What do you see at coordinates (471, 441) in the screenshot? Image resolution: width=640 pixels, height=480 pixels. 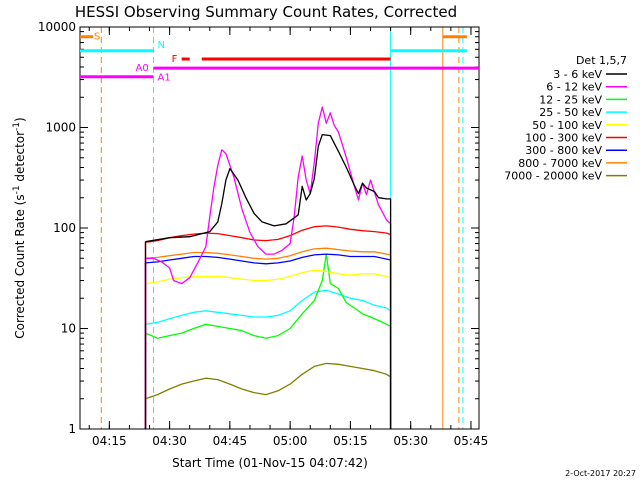 I see `x-tick-label: 05:45` at bounding box center [471, 441].